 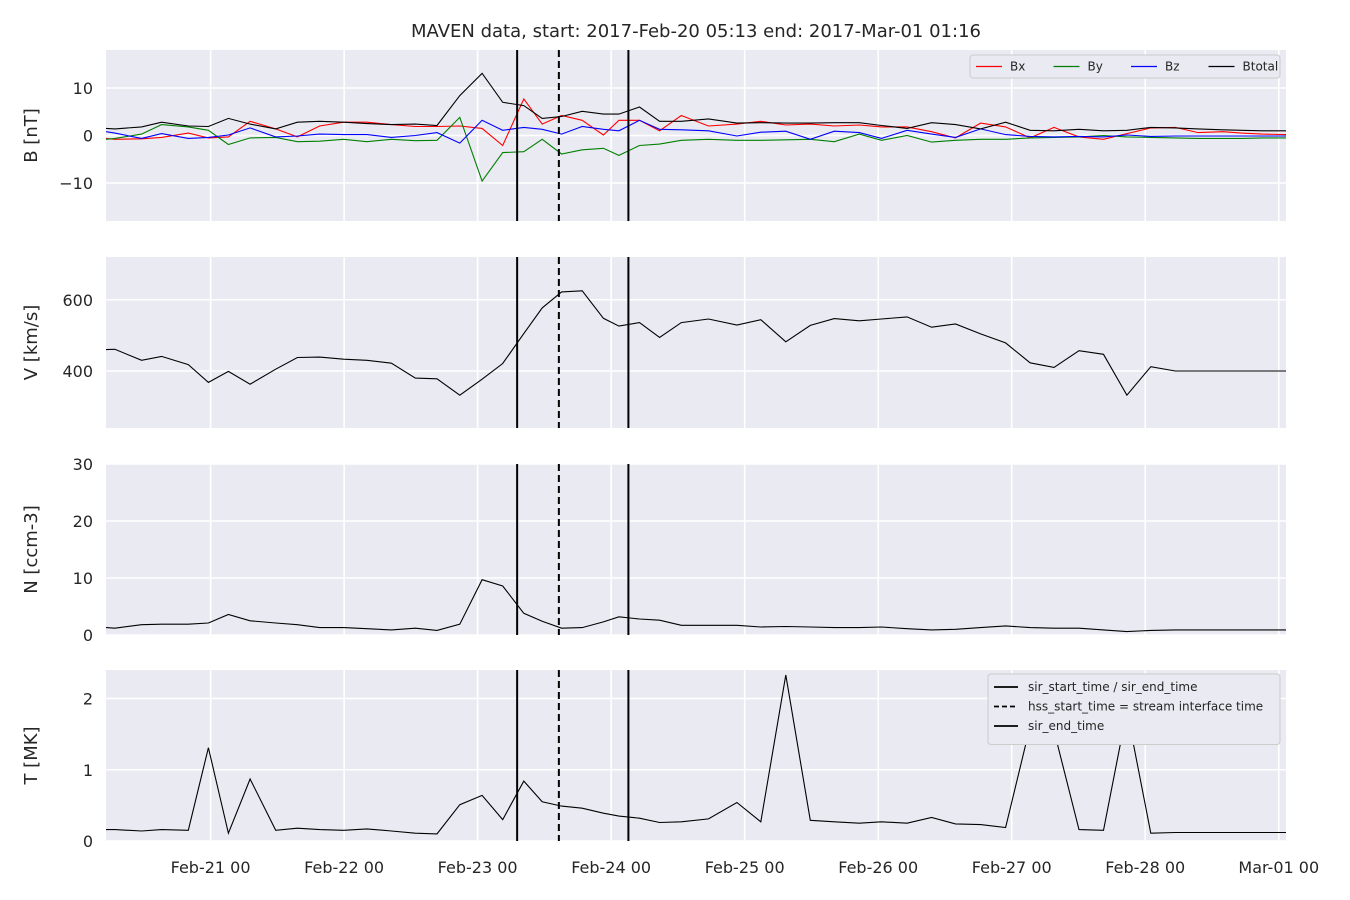 What do you see at coordinates (83, 521) in the screenshot?
I see `y-tick-label: 20` at bounding box center [83, 521].